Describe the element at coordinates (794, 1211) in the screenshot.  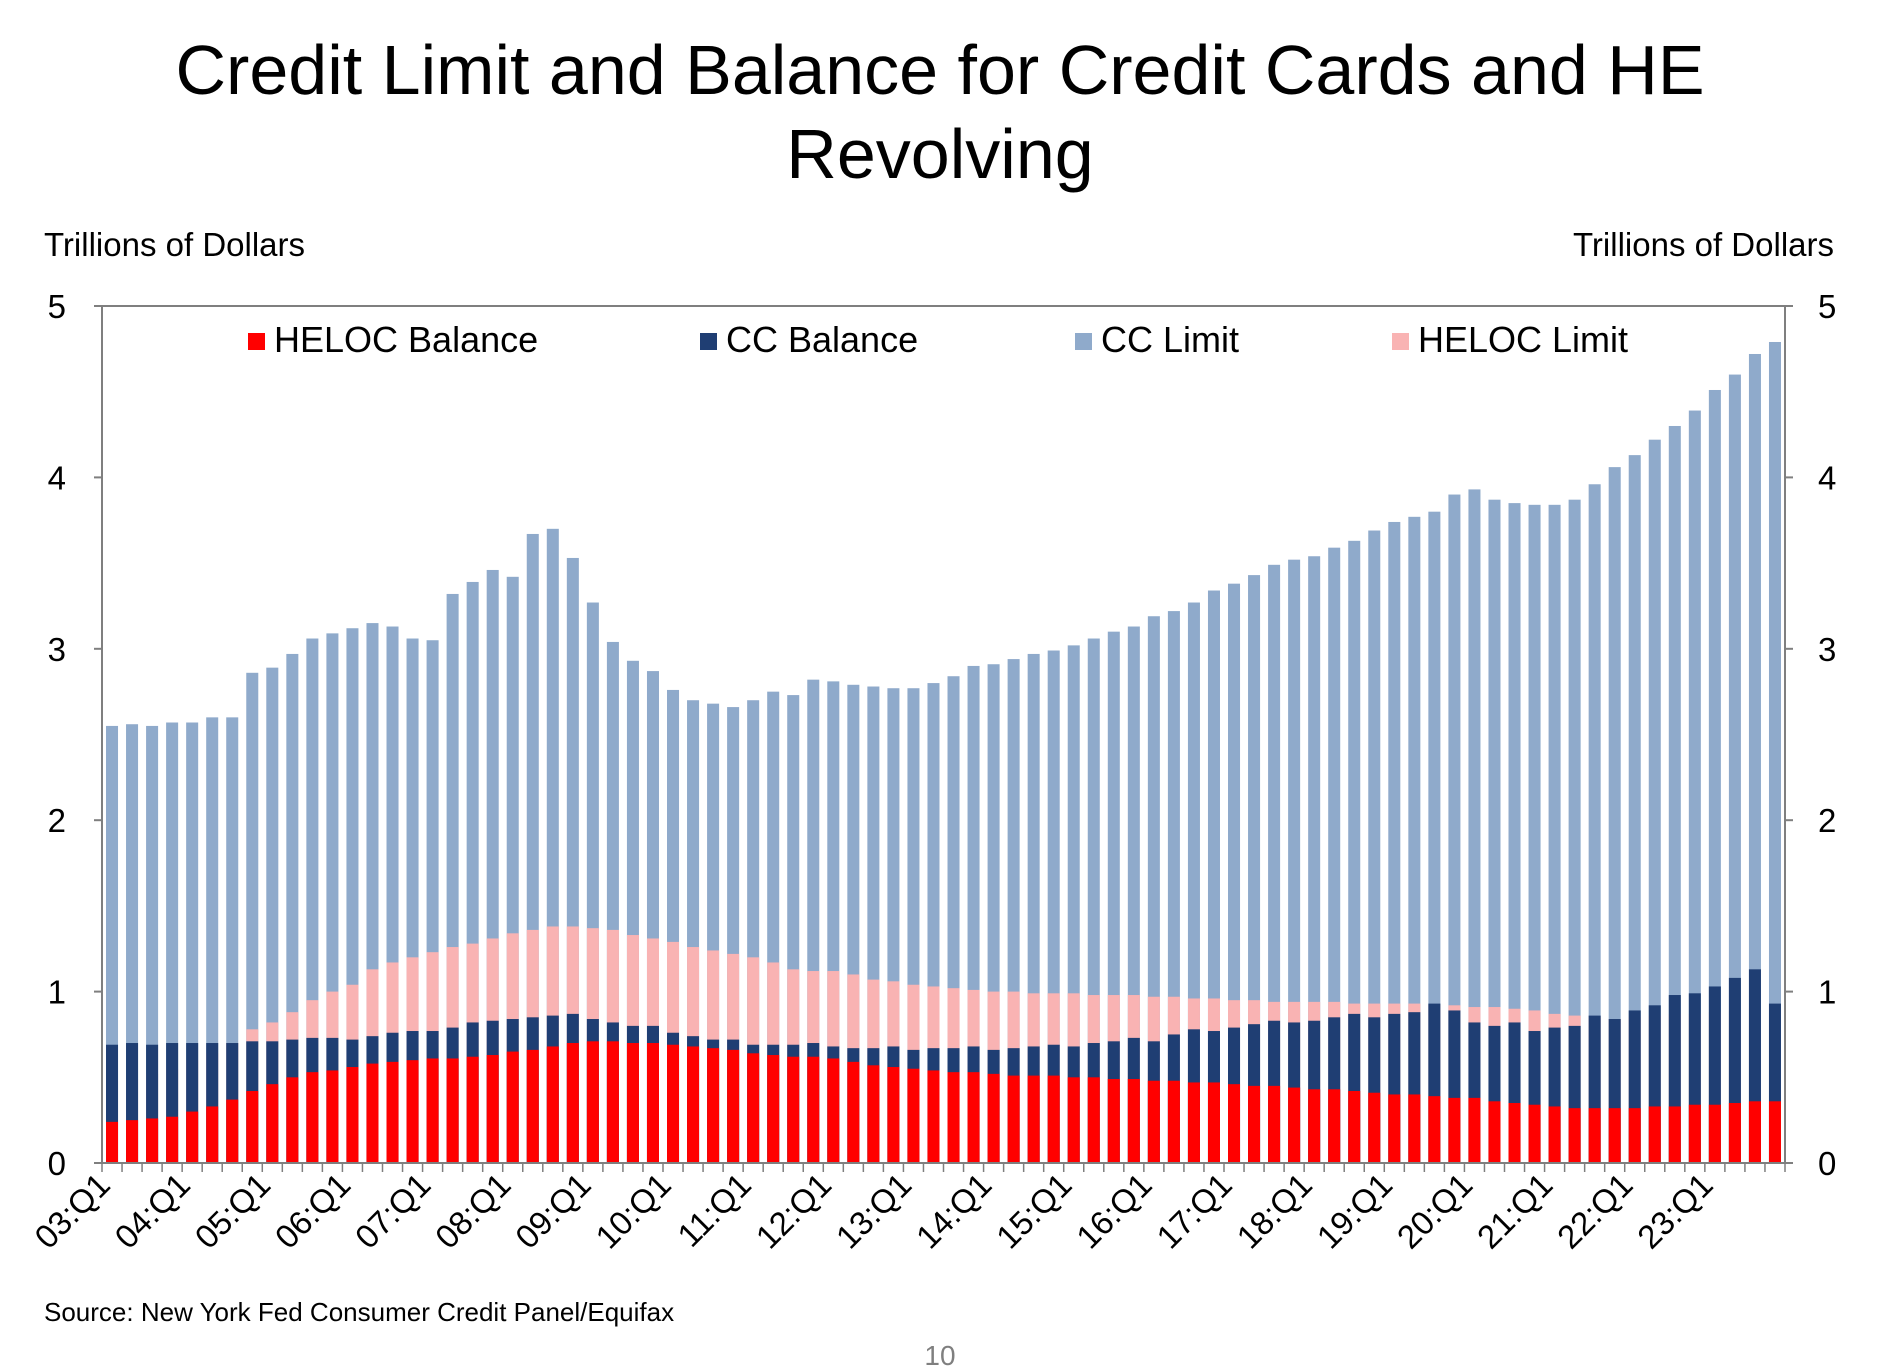
I see `x-tick-label: 12:Q1` at that location.